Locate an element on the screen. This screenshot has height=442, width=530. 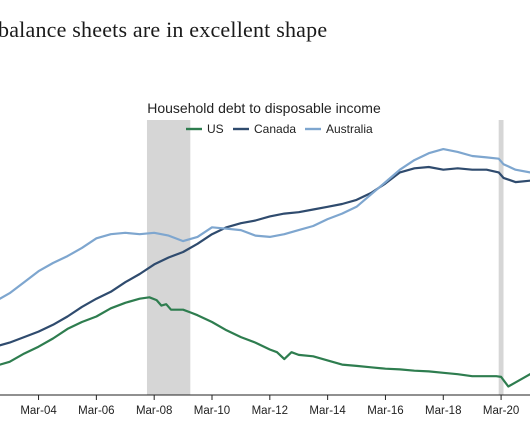
x-tick-label: Mar-12 is located at coordinates (270, 411).